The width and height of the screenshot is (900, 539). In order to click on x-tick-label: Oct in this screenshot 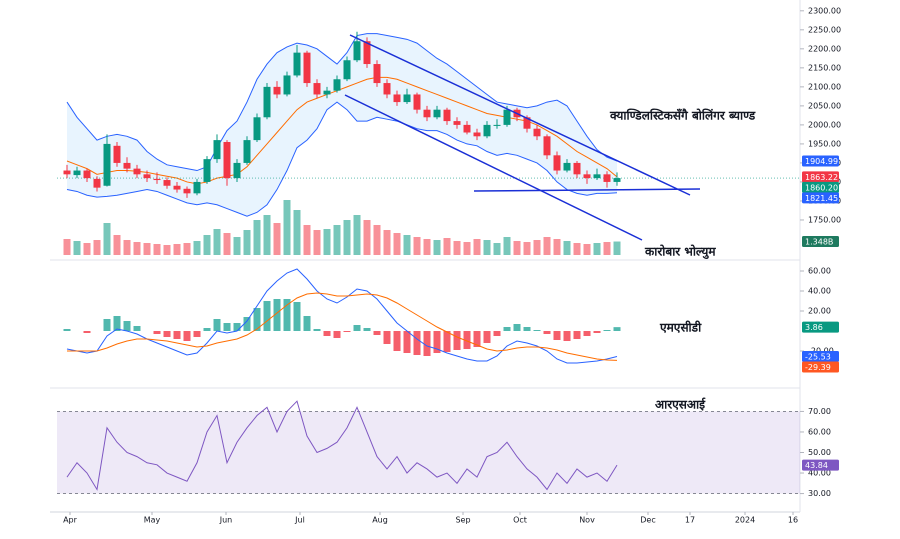, I will do `click(520, 520)`.